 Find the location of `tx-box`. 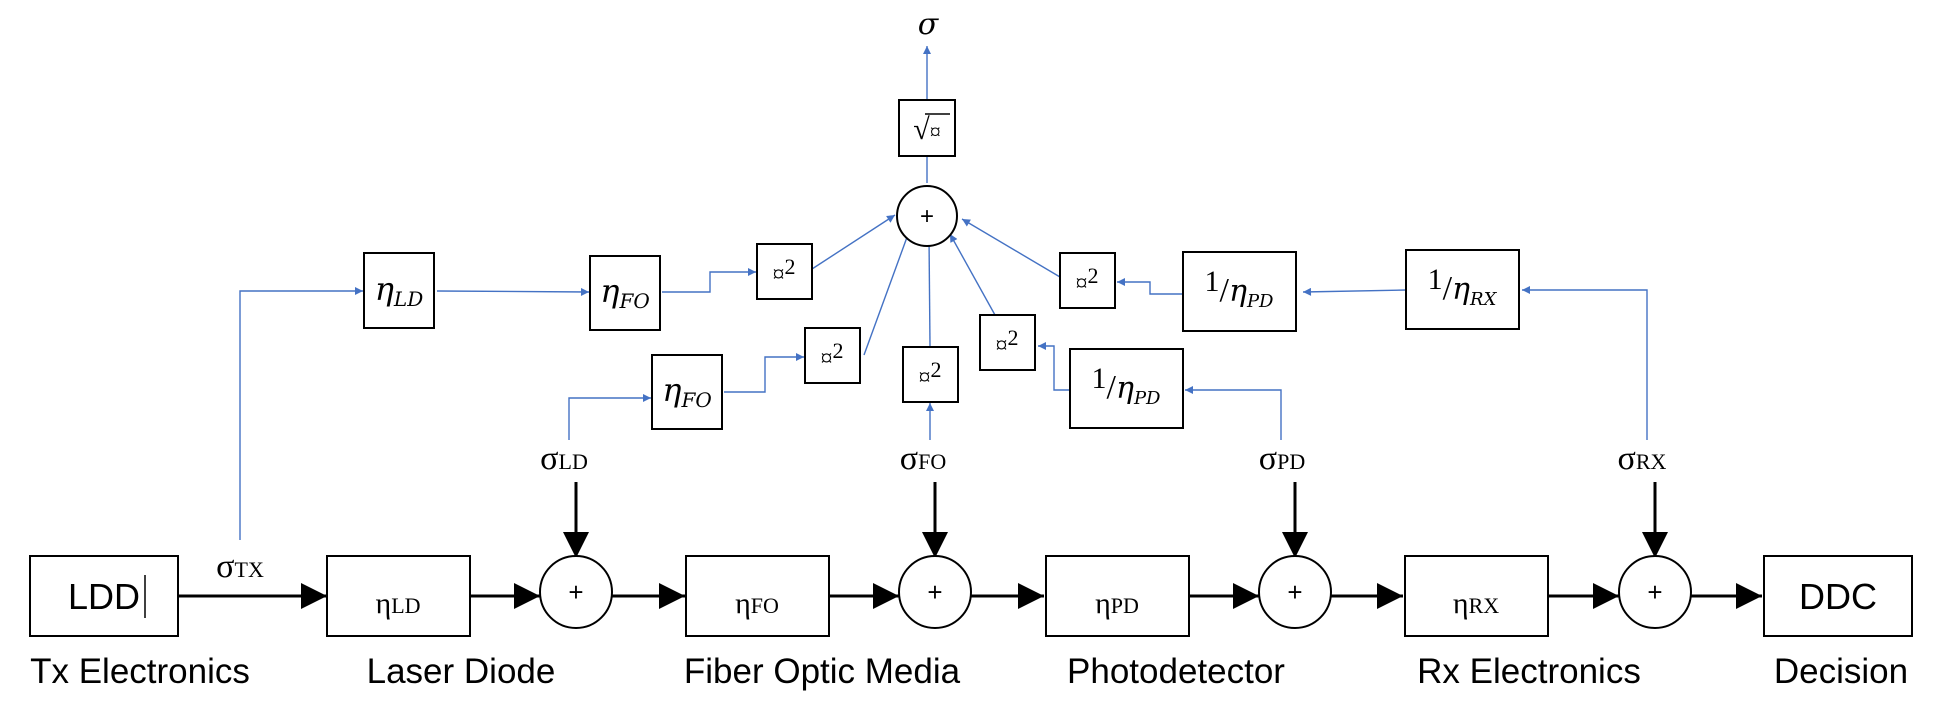

tx-box is located at coordinates (104, 596).